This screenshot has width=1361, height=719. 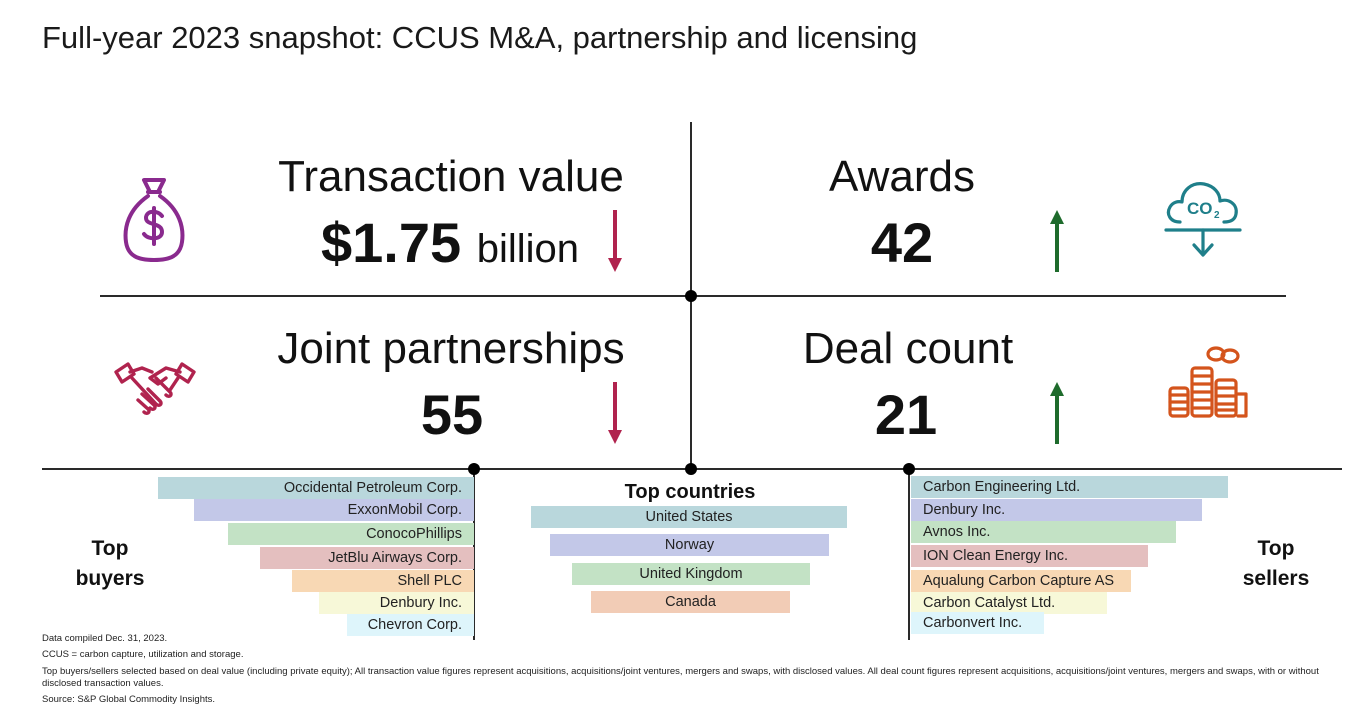 I want to click on footnote-source: Source: S&P Global Commodity Insights., so click(x=129, y=699).